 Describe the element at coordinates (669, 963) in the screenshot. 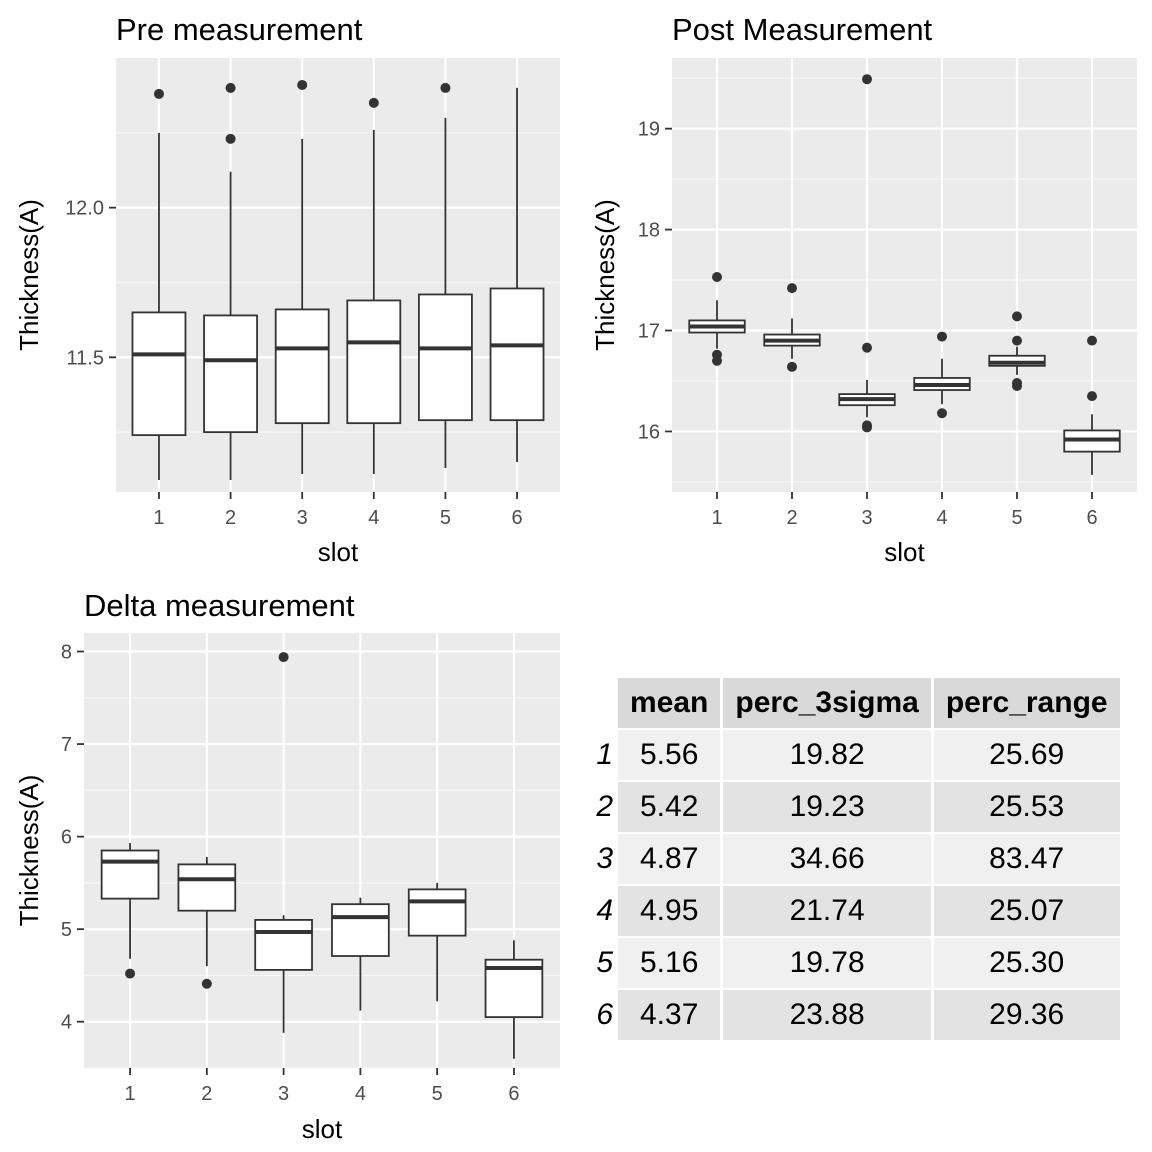

I see `table-cell-mean: 5.16` at that location.